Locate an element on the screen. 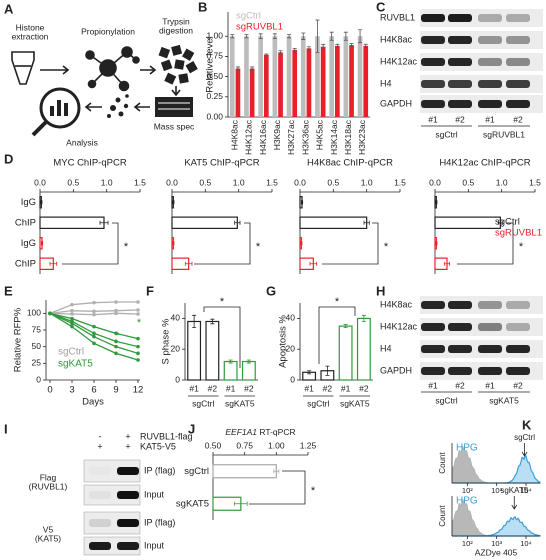 The width and height of the screenshot is (546, 560). x-tick-label: 3 is located at coordinates (71, 390).